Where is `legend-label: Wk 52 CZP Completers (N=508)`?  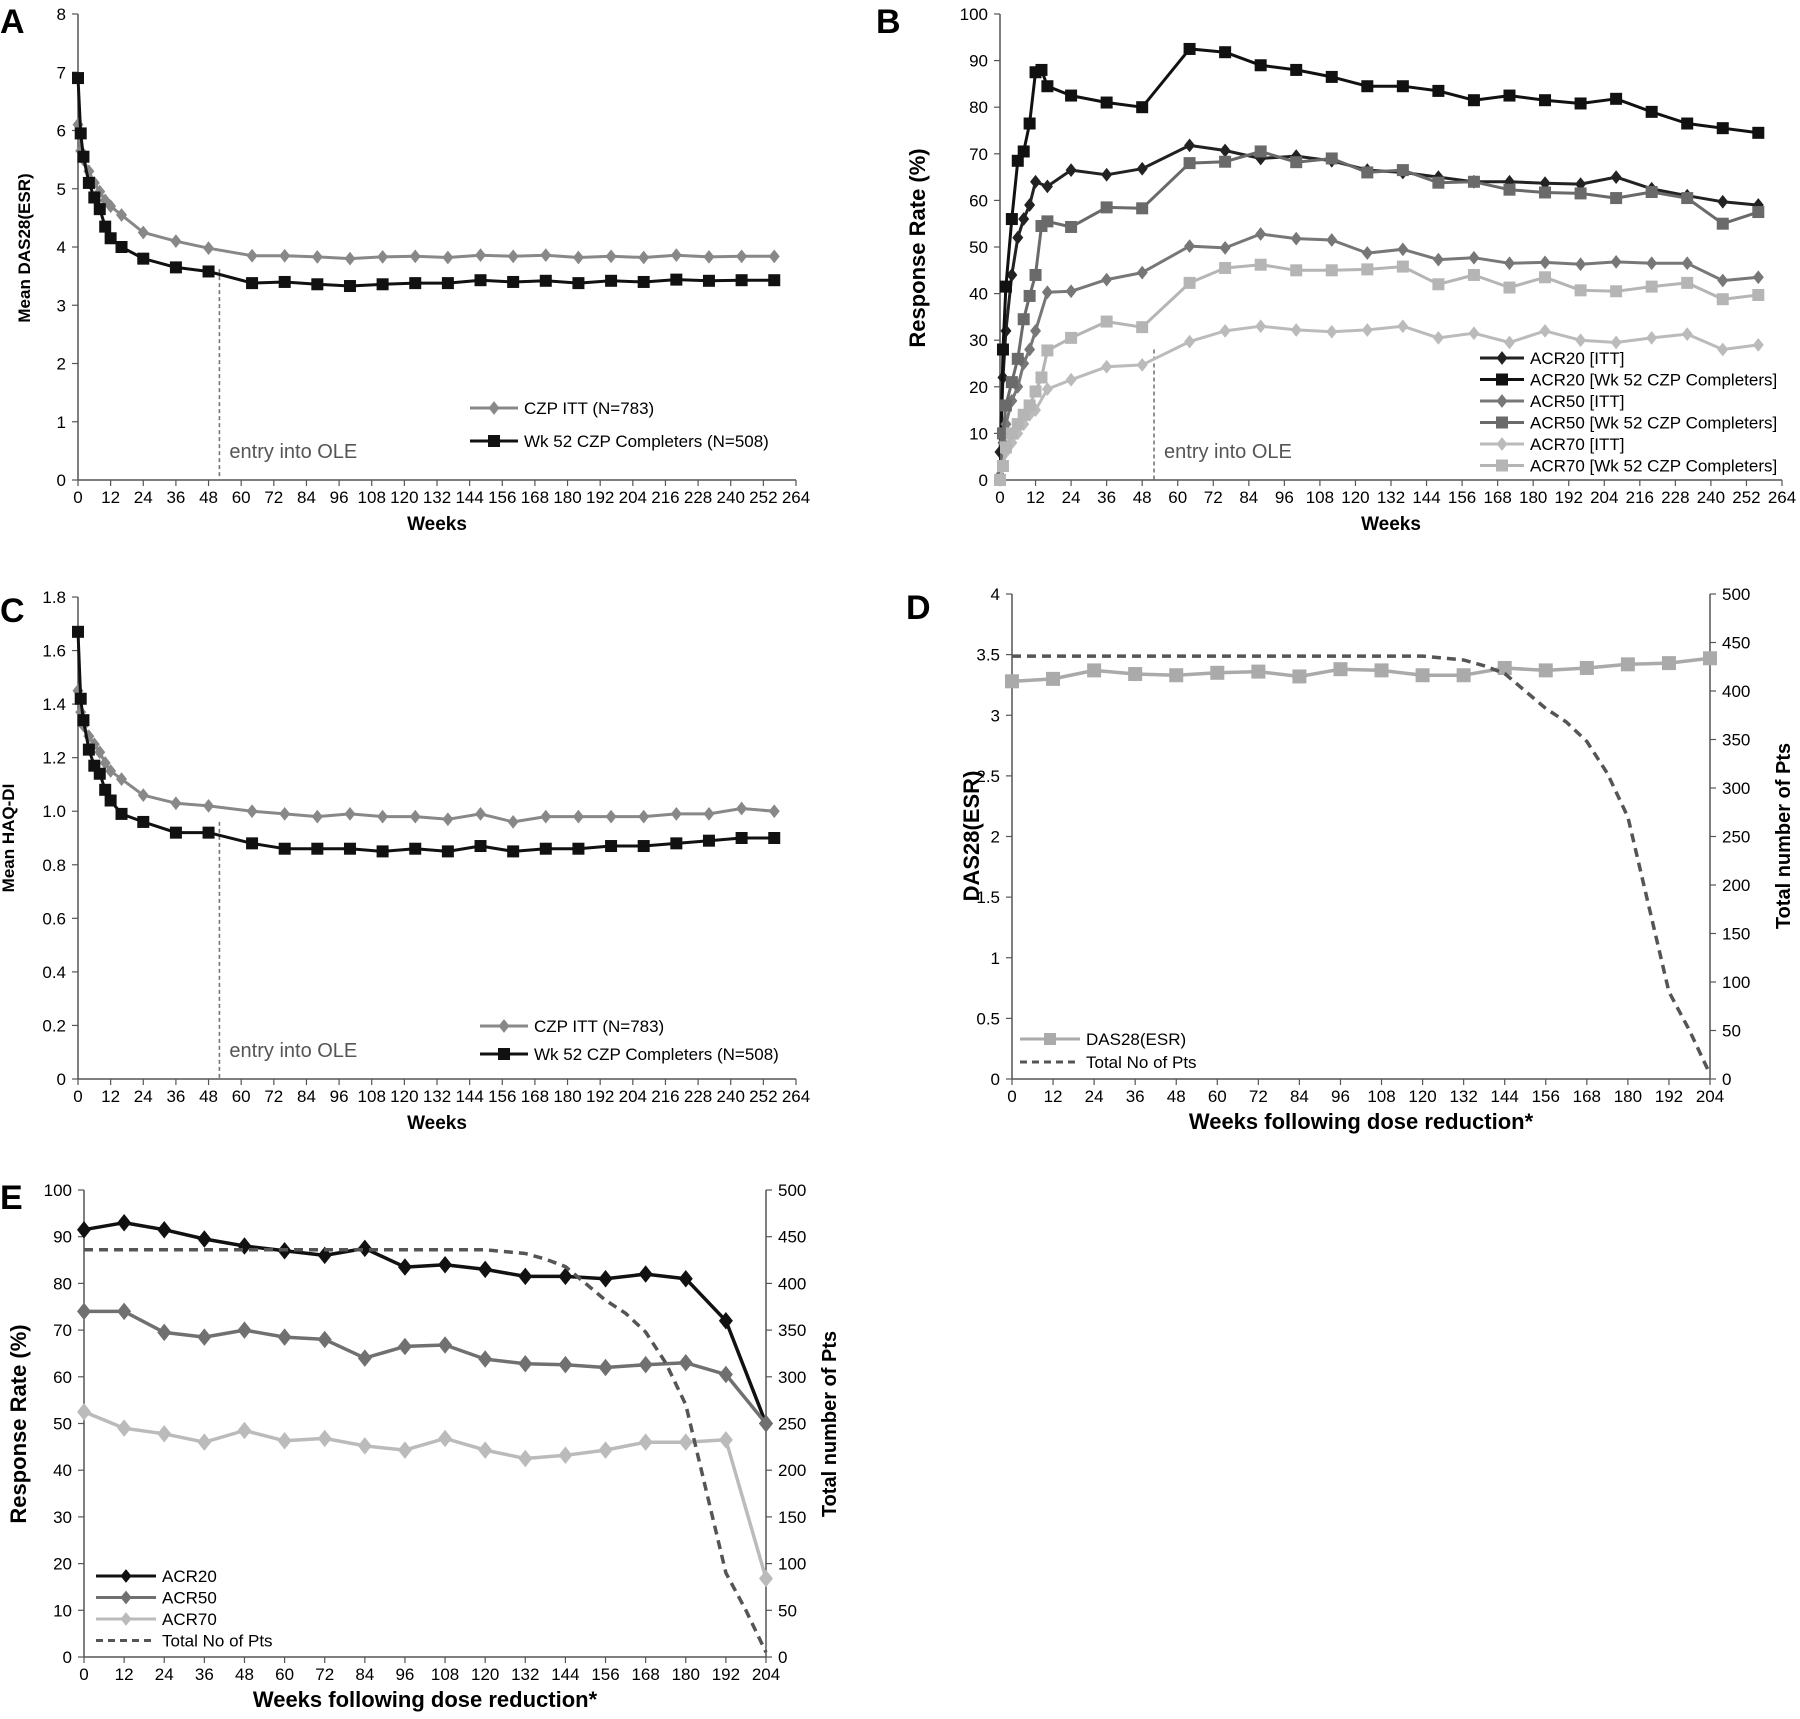 legend-label: Wk 52 CZP Completers (N=508) is located at coordinates (656, 1054).